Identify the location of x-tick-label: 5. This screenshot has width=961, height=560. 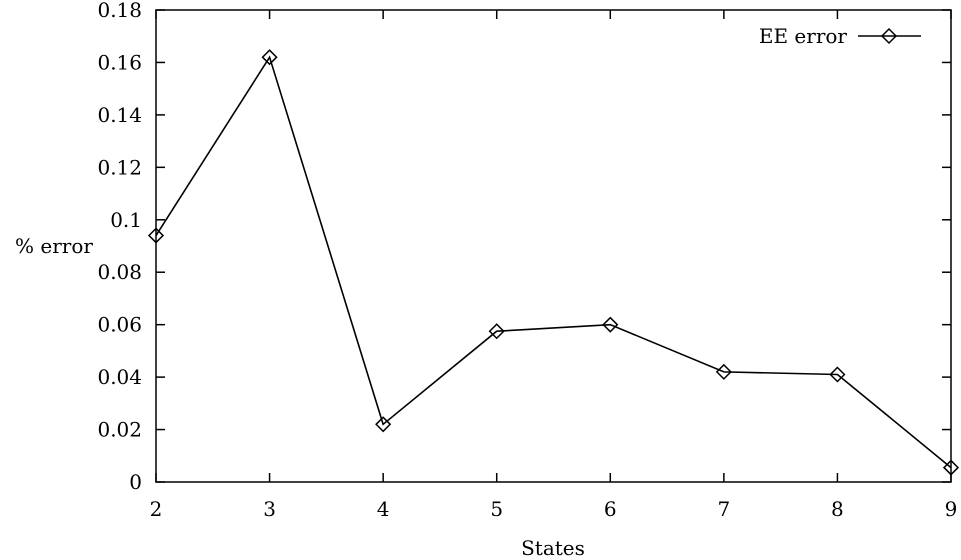
(496, 509).